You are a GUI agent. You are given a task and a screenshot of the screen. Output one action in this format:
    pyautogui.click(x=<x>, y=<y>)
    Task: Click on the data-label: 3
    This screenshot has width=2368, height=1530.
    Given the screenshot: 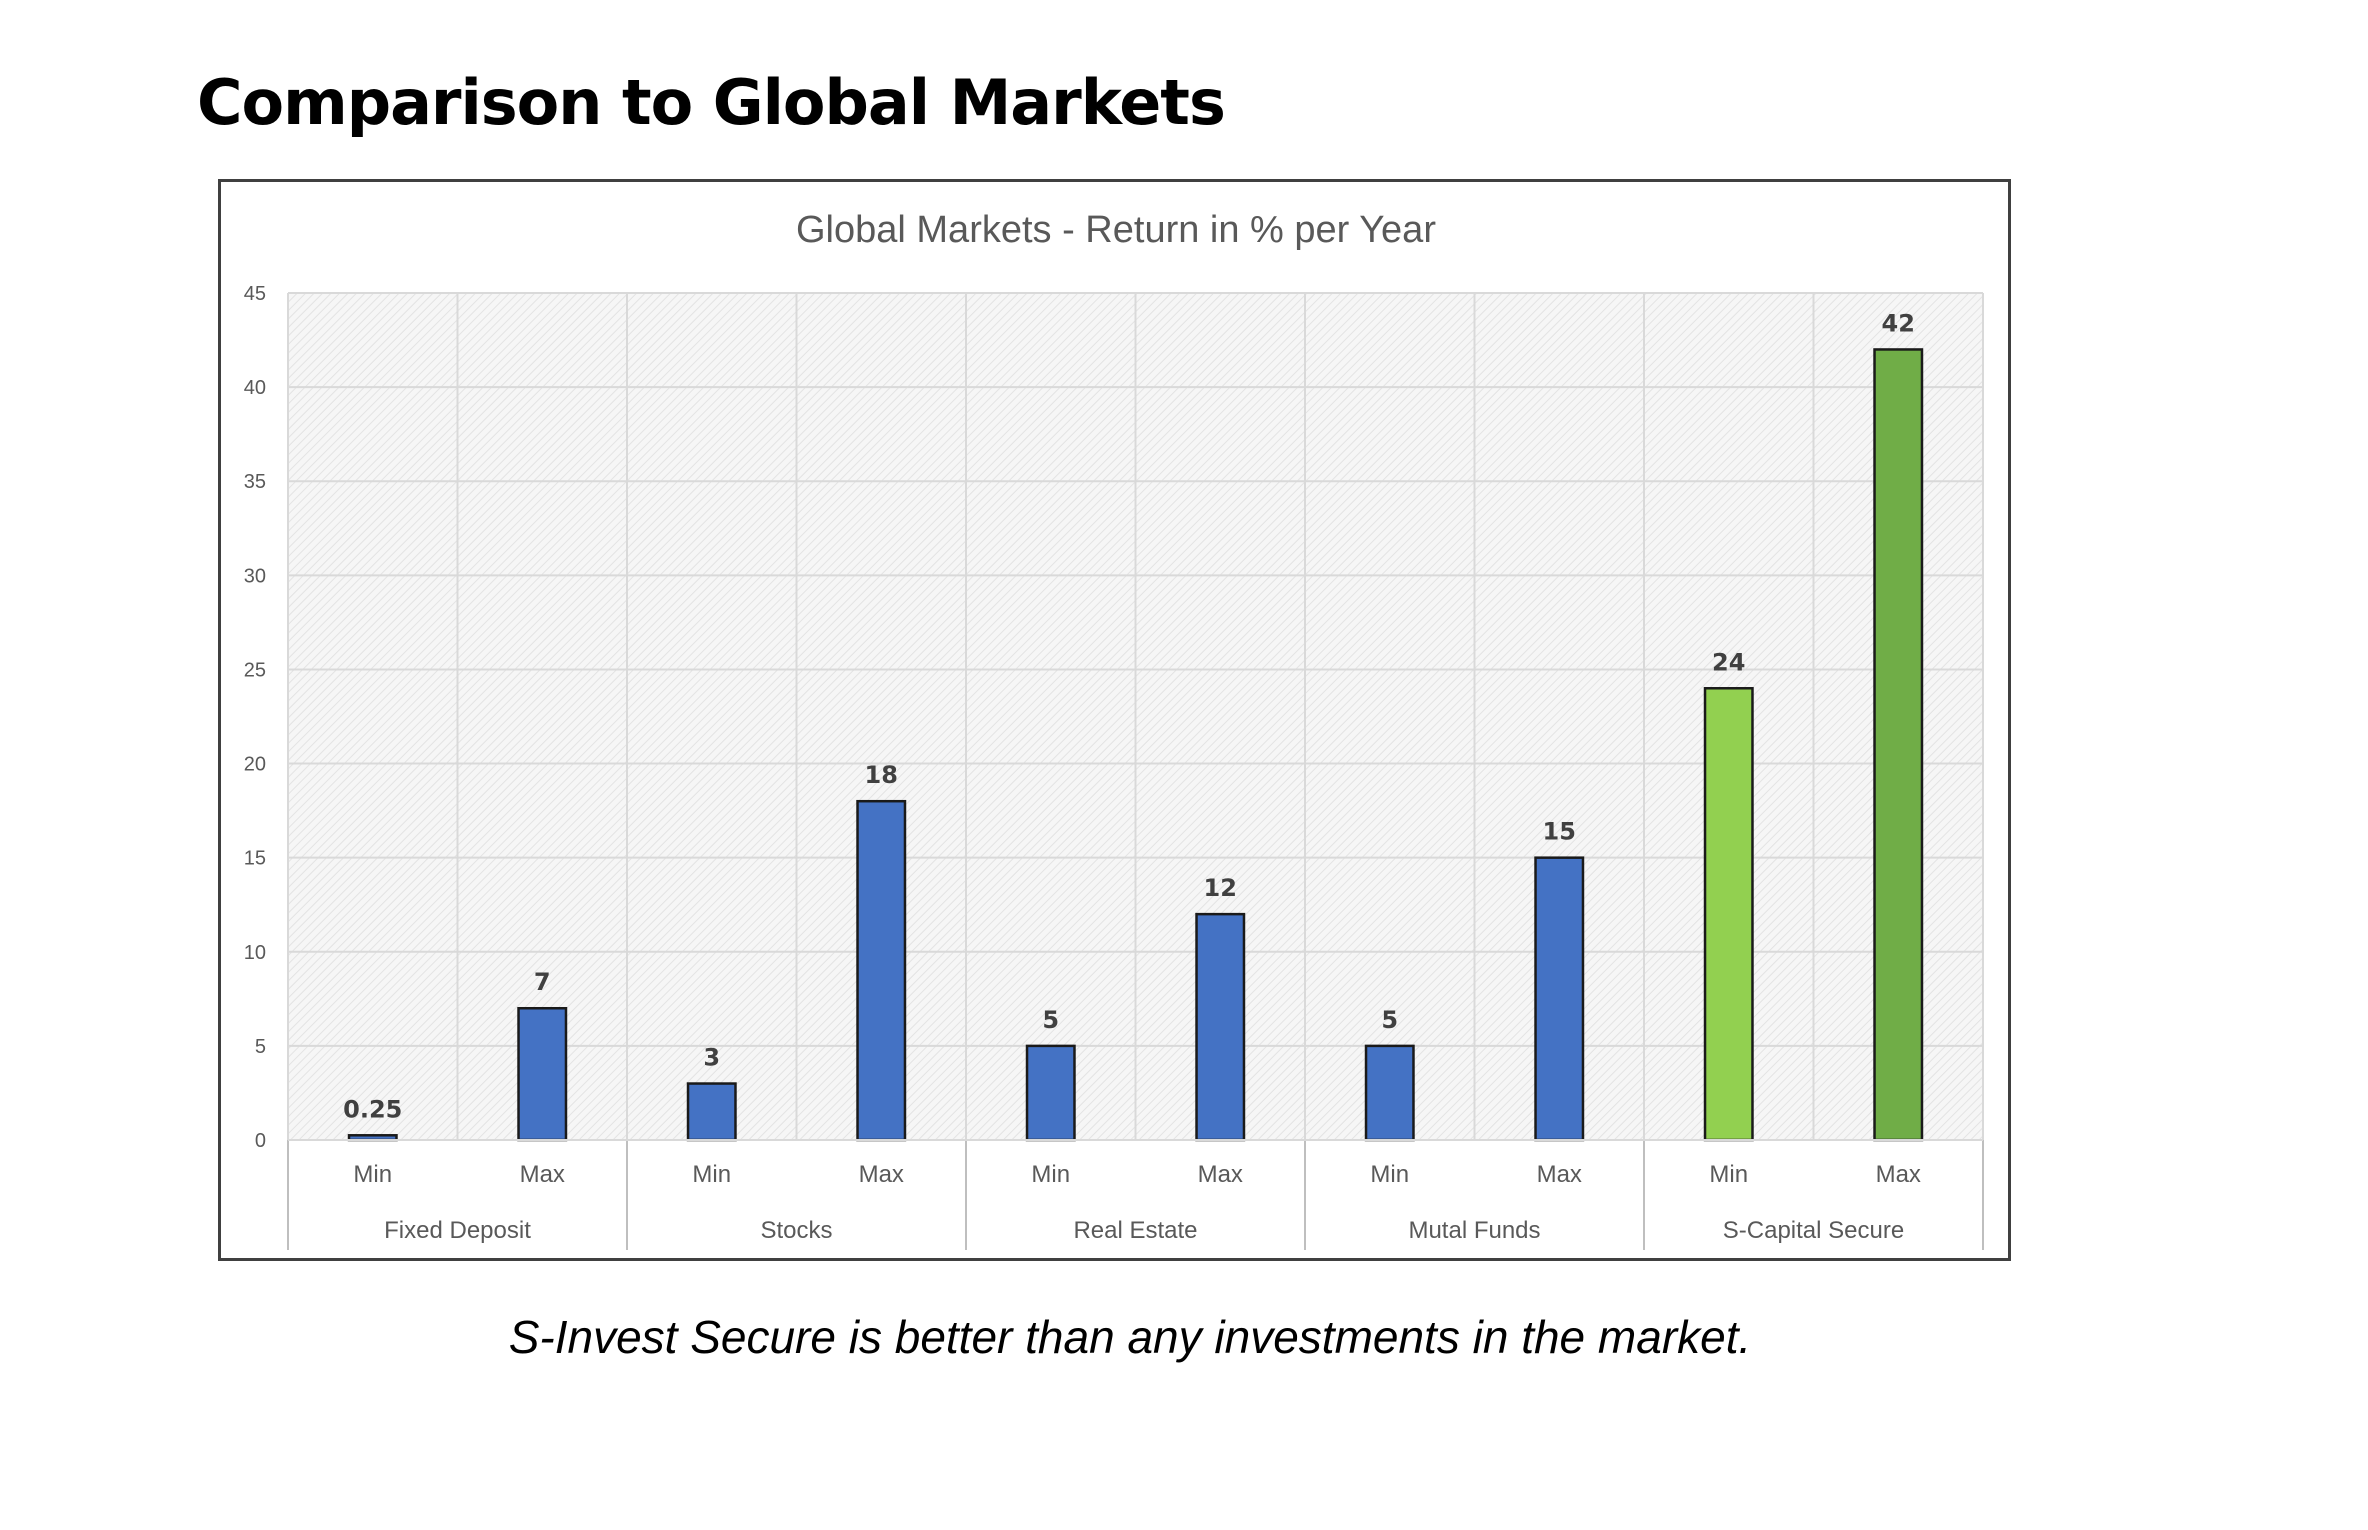 What is the action you would take?
    pyautogui.click(x=711, y=1058)
    